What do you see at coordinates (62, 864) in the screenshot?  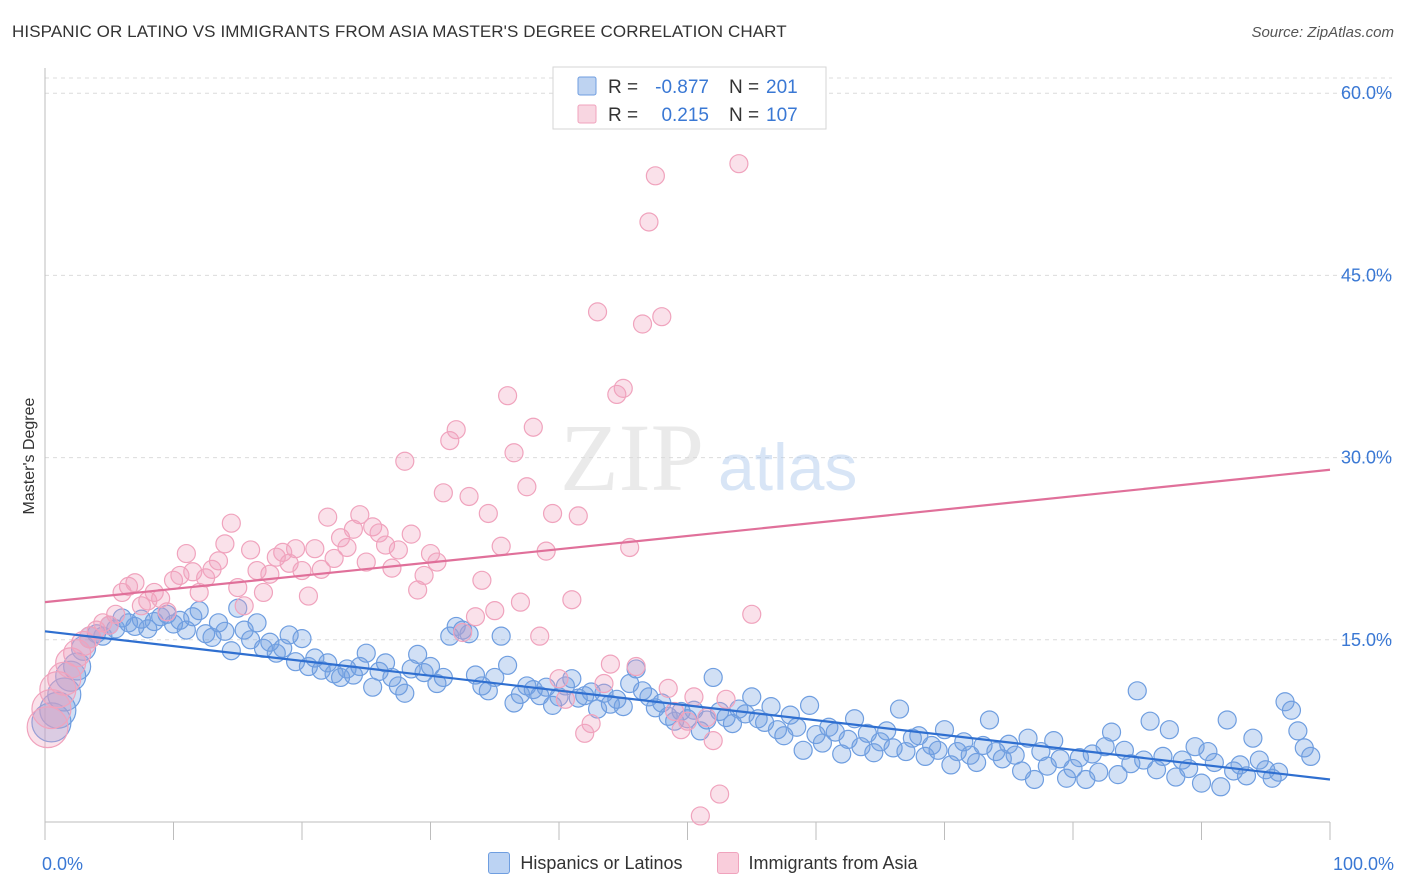 I see `x-tick-label-start: 0.0%` at bounding box center [62, 864].